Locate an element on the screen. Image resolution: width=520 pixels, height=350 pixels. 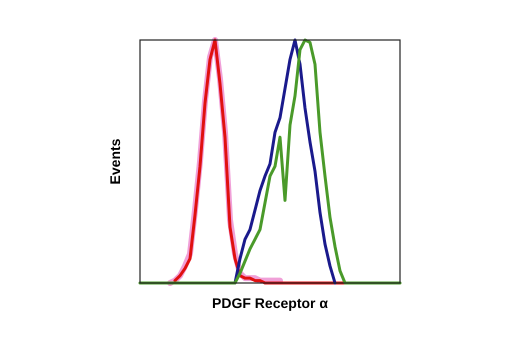
x-axis-title: PDGF Receptor α is located at coordinates (270, 303).